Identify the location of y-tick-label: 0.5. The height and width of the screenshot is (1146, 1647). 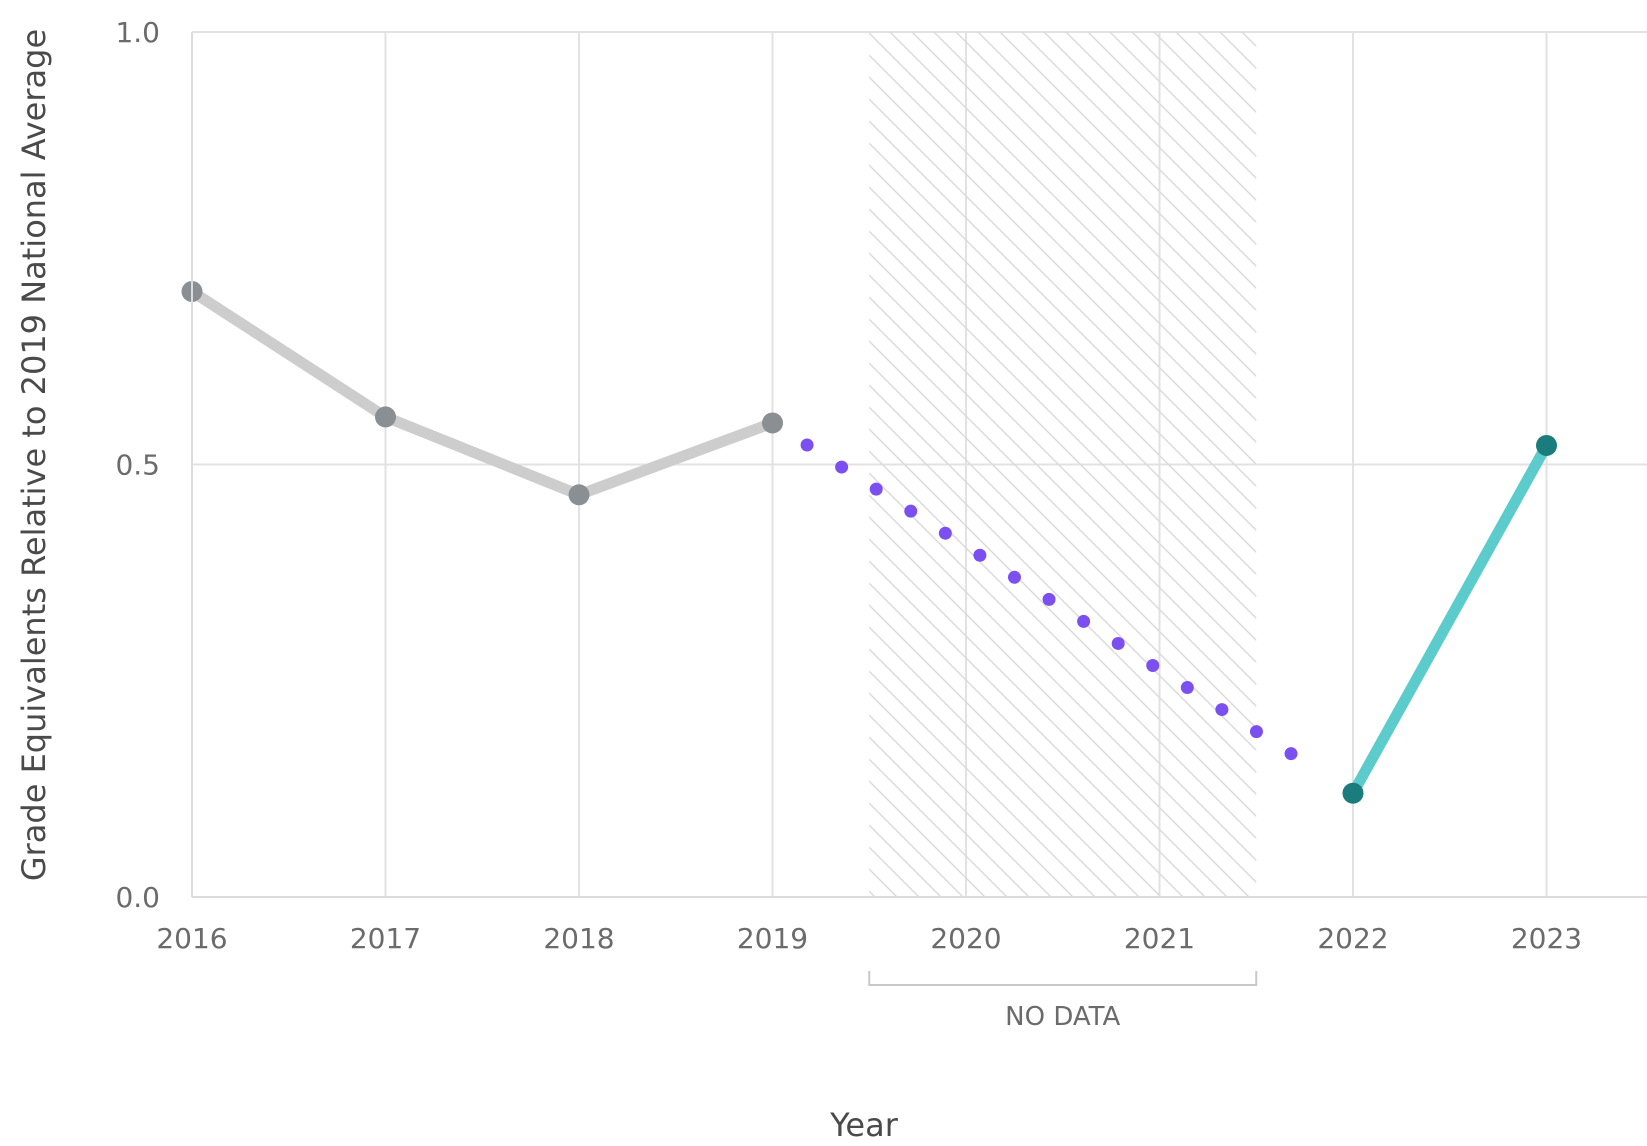
(137, 465).